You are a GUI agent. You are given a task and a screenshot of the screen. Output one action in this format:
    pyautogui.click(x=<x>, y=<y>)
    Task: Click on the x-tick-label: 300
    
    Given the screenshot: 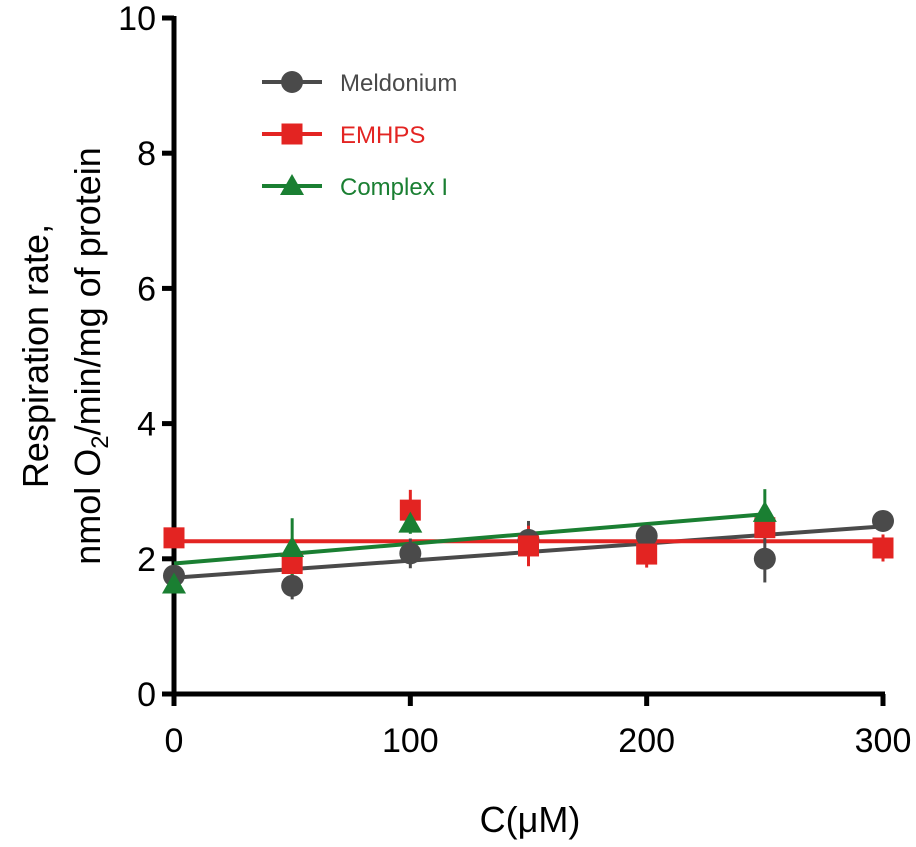 What is the action you would take?
    pyautogui.click(x=883, y=741)
    